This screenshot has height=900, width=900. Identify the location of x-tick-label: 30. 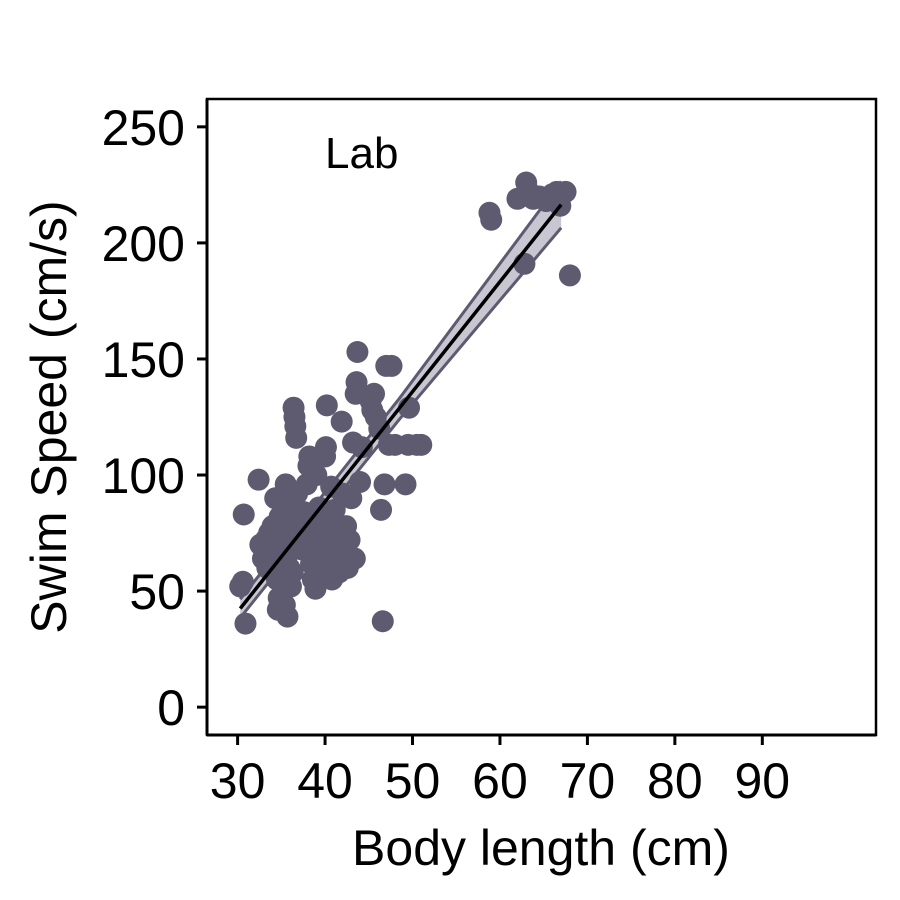
(238, 781).